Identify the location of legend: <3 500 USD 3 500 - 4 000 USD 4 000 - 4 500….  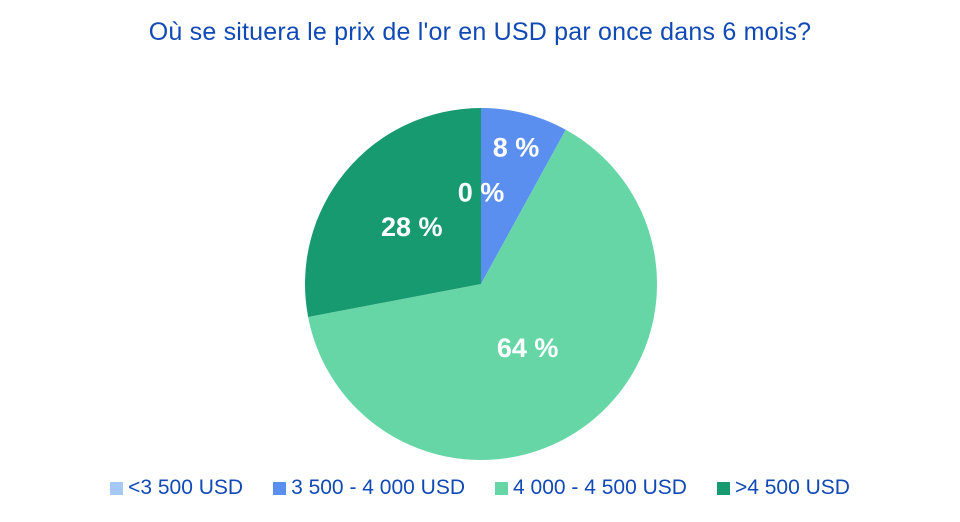
(480, 488).